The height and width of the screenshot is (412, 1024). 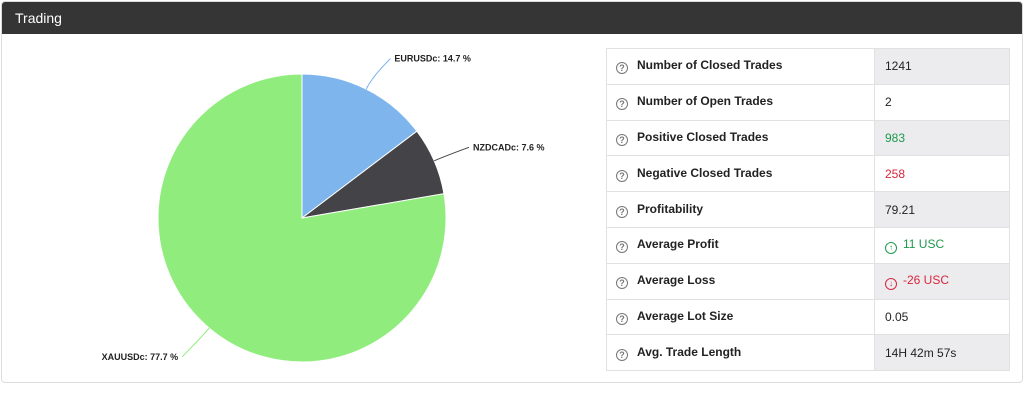 What do you see at coordinates (926, 279) in the screenshot?
I see `stat-value: -26 USC` at bounding box center [926, 279].